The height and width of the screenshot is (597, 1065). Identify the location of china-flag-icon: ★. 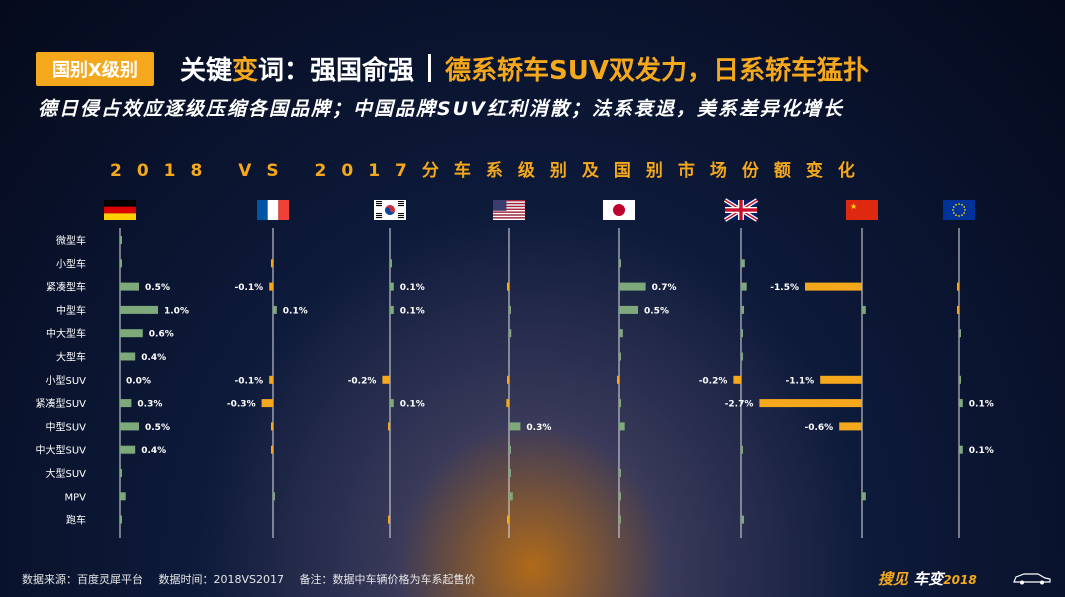
(862, 210).